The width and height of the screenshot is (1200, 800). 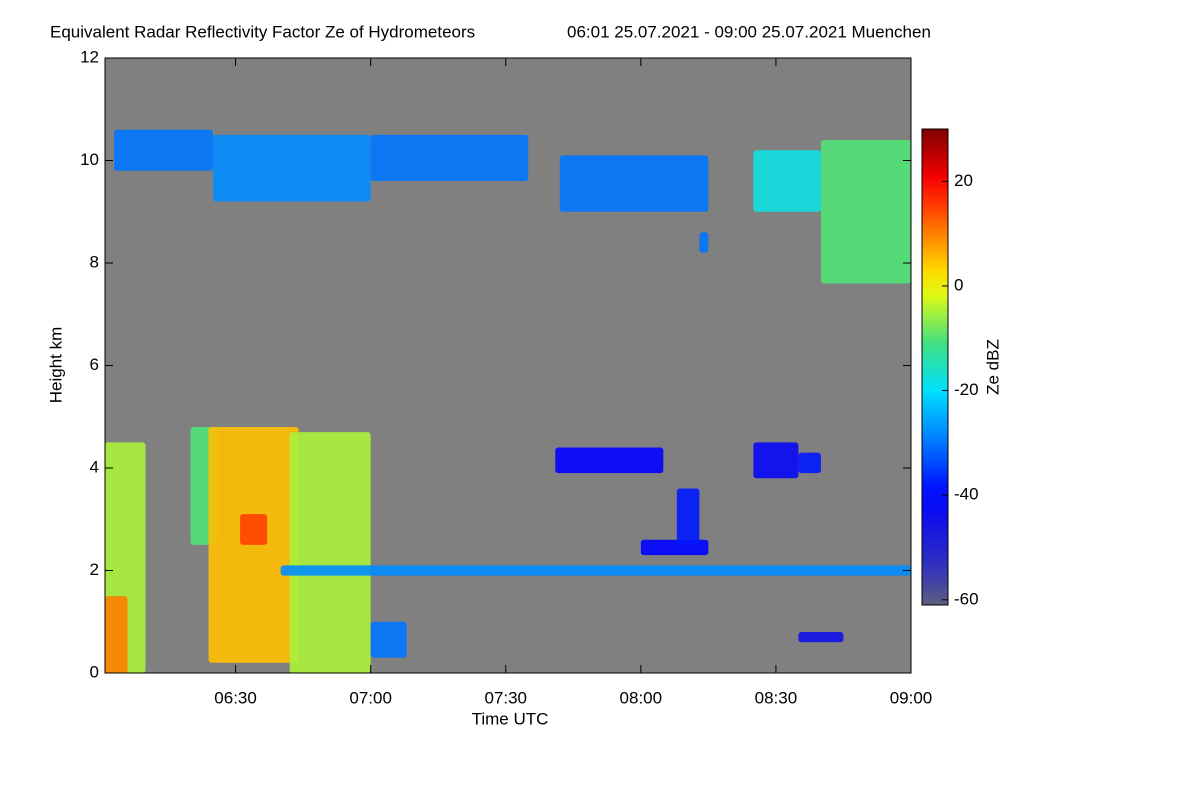 I want to click on colorbar-label: Ze dBZ, so click(x=992, y=367).